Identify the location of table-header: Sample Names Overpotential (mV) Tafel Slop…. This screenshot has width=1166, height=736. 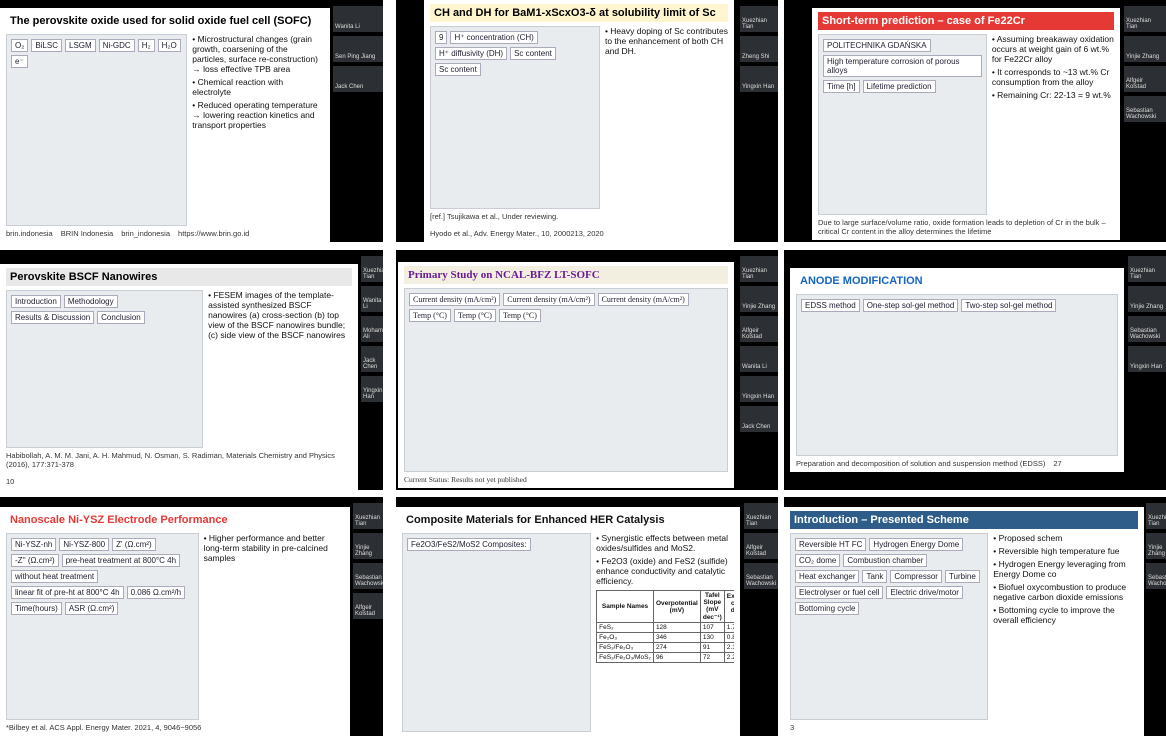
(665, 606).